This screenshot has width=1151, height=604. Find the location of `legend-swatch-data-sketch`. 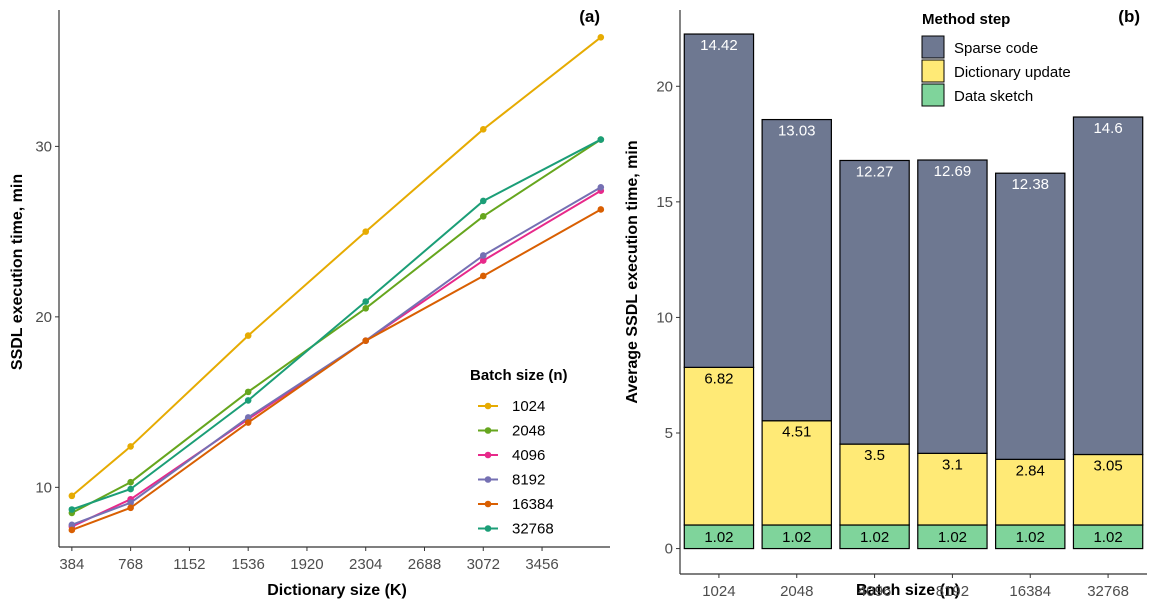

legend-swatch-data-sketch is located at coordinates (933, 95).